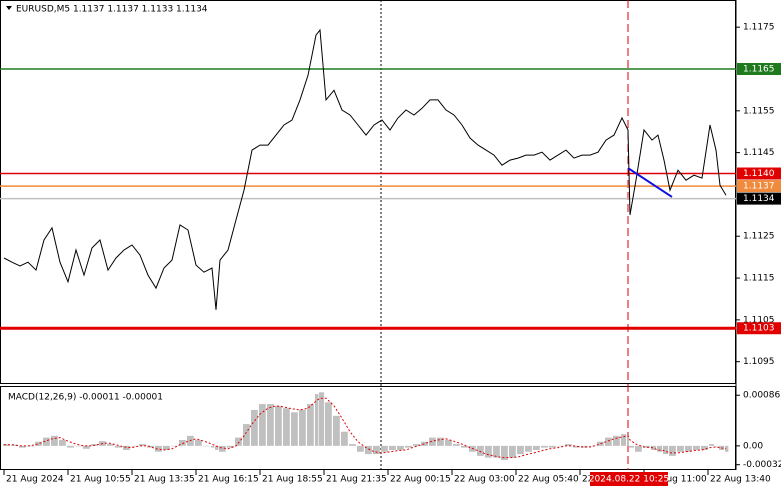 The width and height of the screenshot is (781, 489). What do you see at coordinates (759, 320) in the screenshot?
I see `y-tick-label: 1.1105` at bounding box center [759, 320].